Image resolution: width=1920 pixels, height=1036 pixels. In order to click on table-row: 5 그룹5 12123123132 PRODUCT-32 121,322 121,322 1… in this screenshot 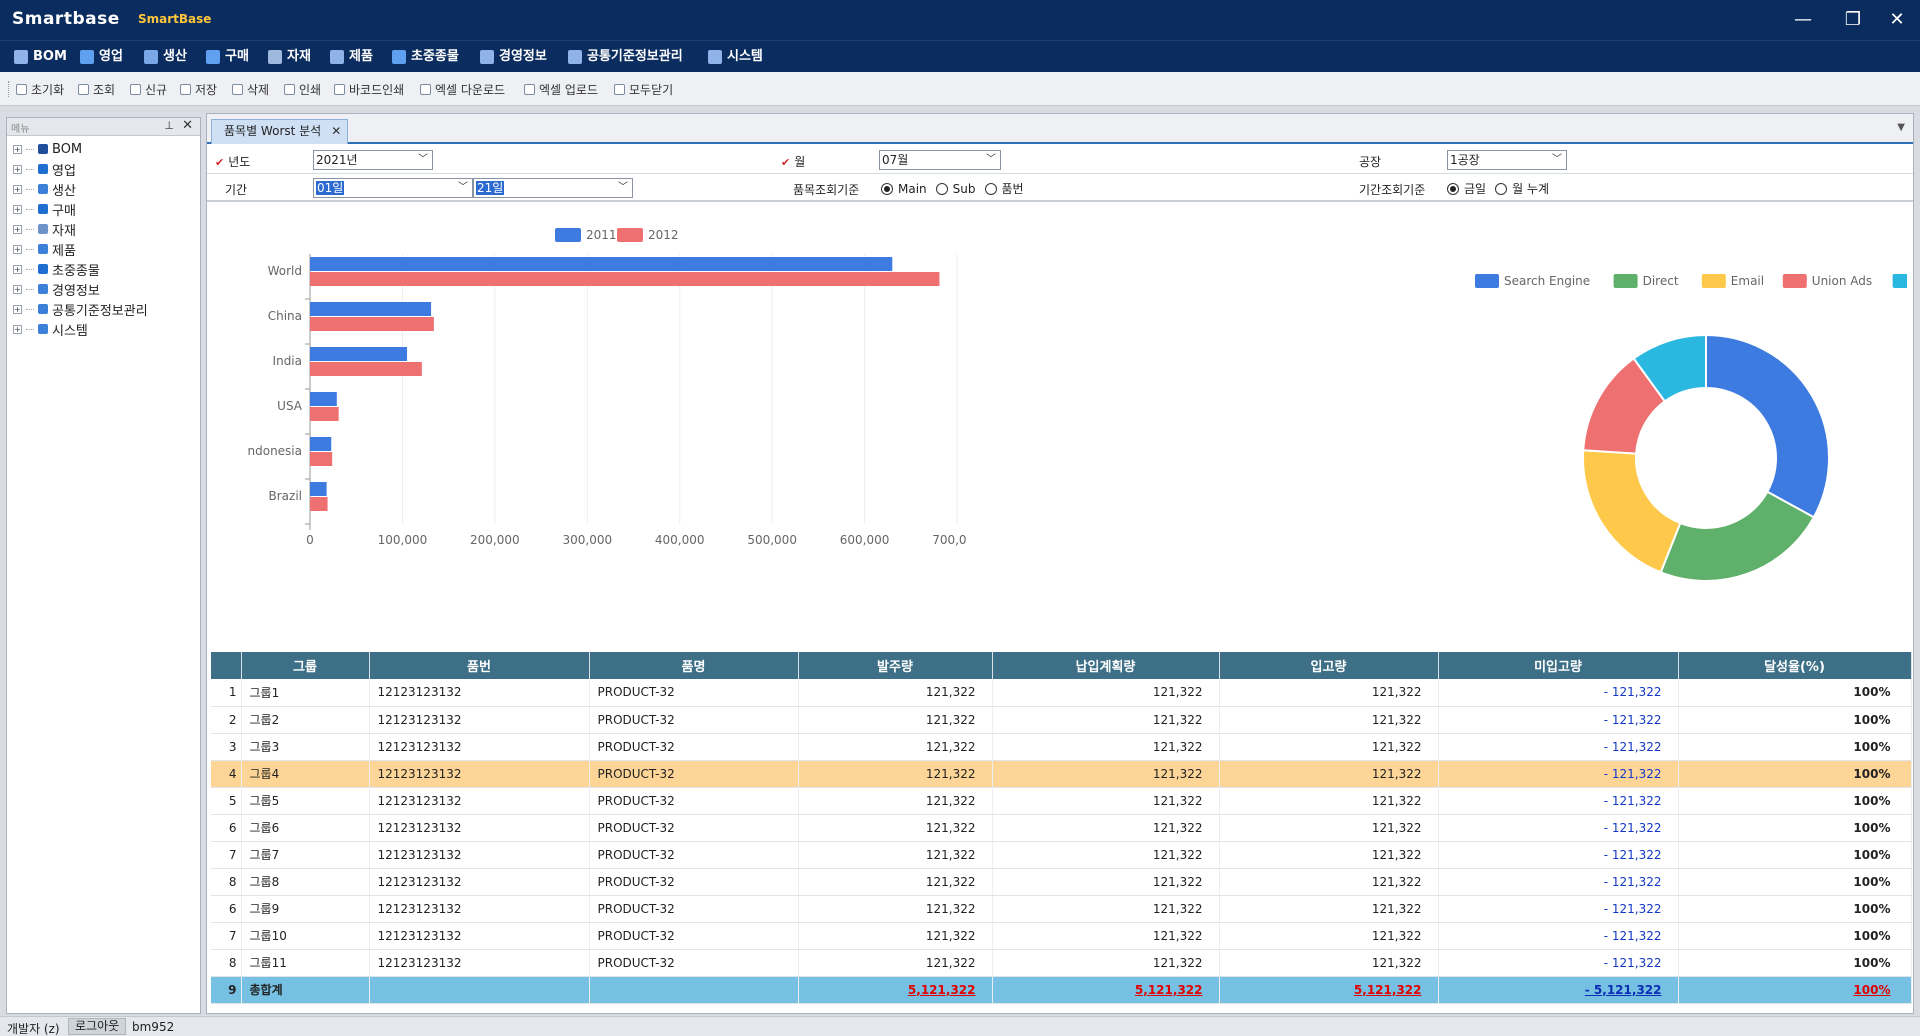, I will do `click(1061, 801)`.